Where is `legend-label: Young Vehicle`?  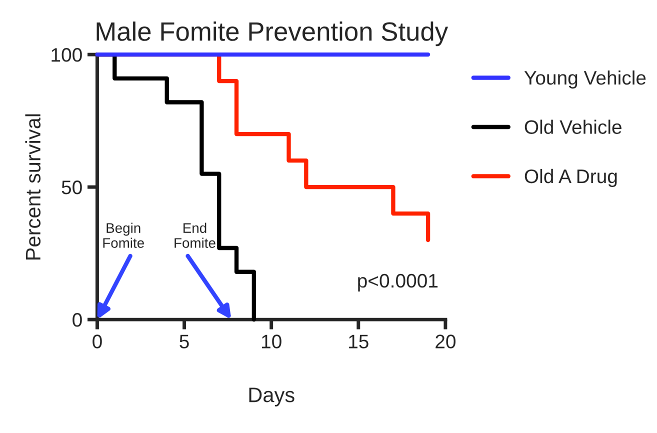 legend-label: Young Vehicle is located at coordinates (585, 79).